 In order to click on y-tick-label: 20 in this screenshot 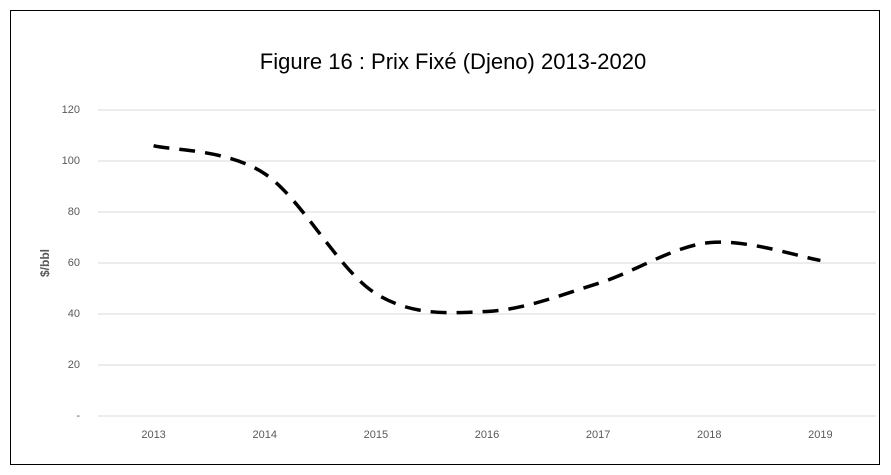, I will do `click(74, 365)`.